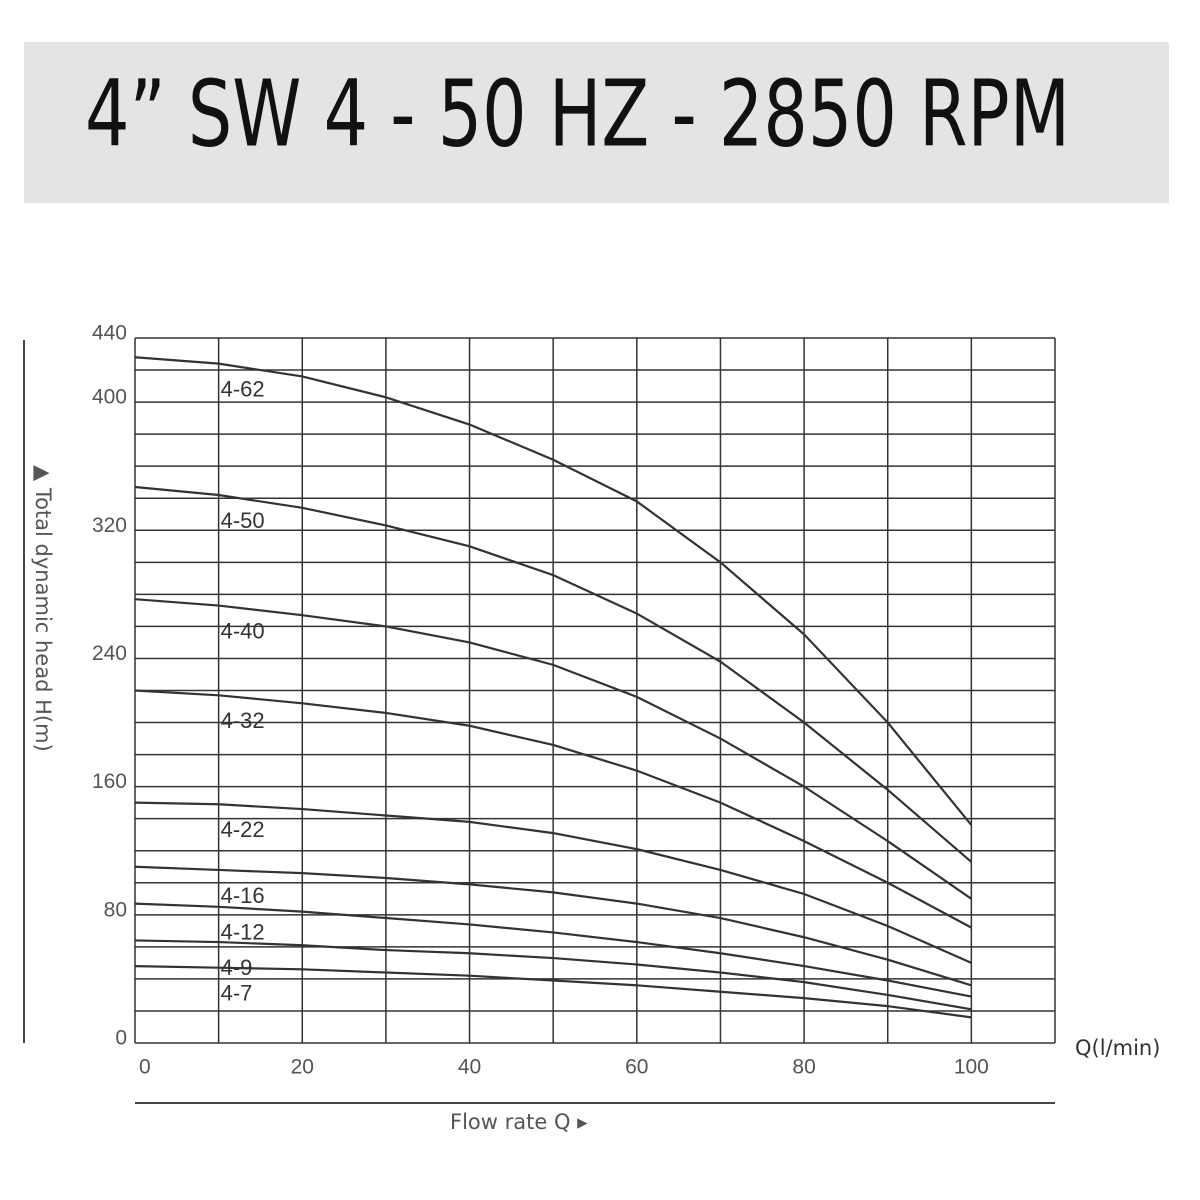  I want to click on y-tick-label: 400, so click(109, 397).